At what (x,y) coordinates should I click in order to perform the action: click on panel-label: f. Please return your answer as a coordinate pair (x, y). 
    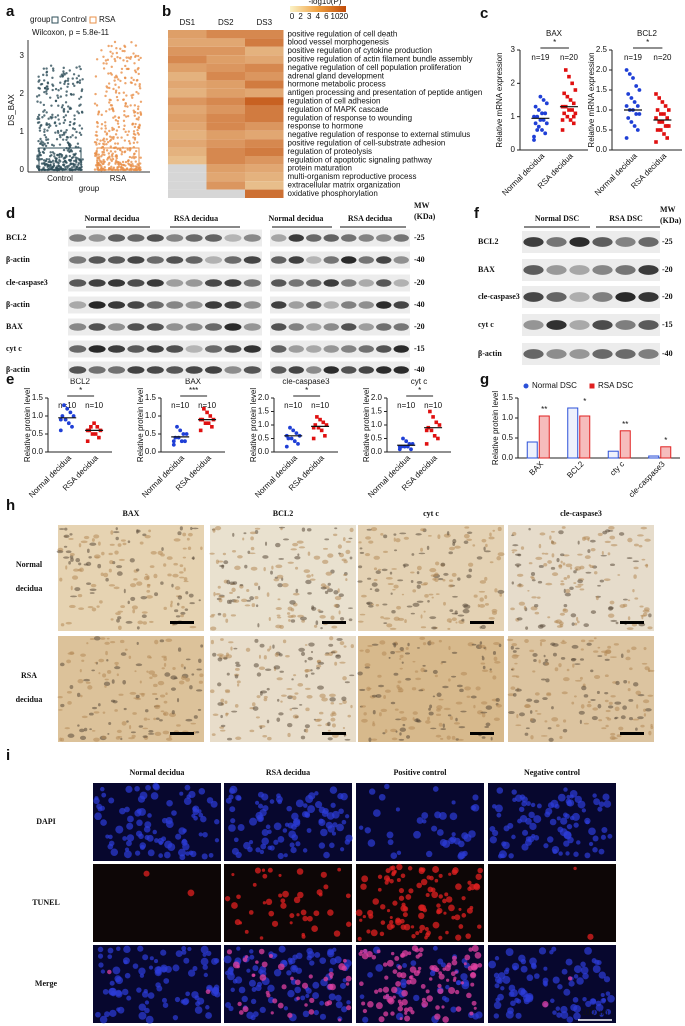
    Looking at the image, I should click on (477, 213).